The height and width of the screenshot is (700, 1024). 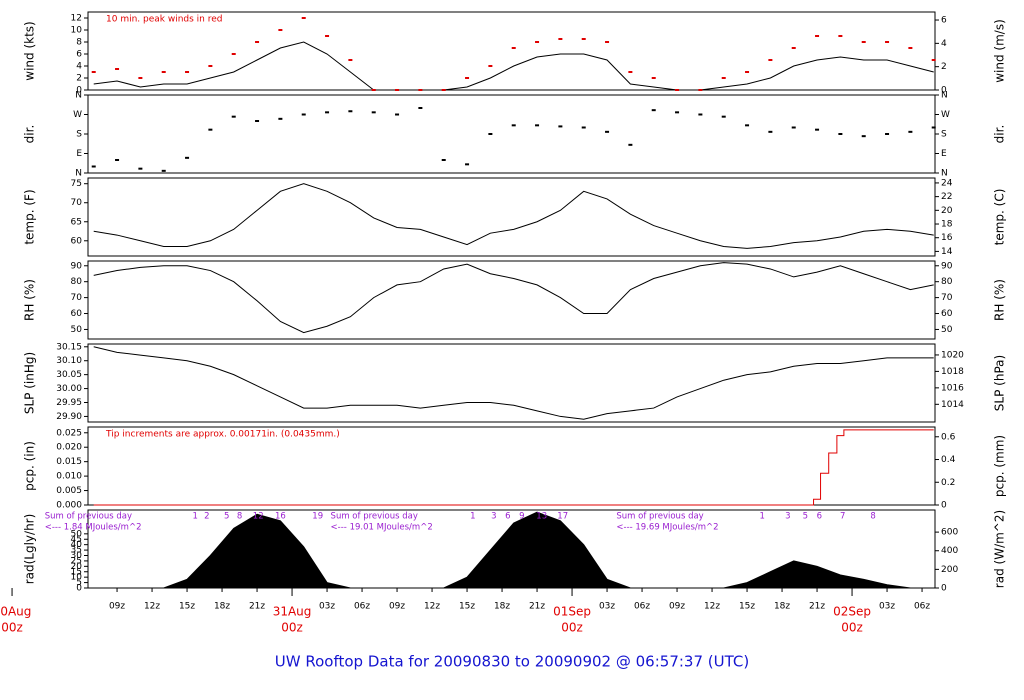 I want to click on y-tick-label: 30.00, so click(x=69, y=389).